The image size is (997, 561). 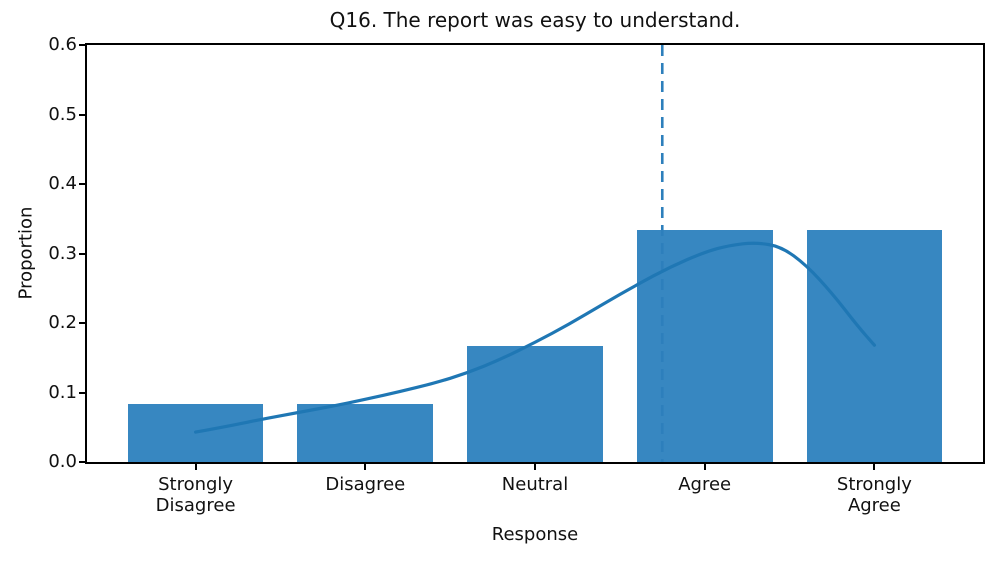 I want to click on x-tick-label: Agree, so click(x=705, y=484).